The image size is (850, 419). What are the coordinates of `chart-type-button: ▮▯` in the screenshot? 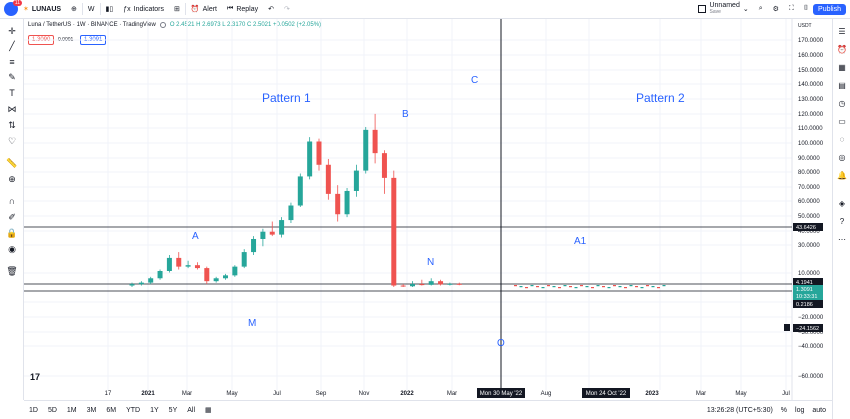 It's located at (110, 9).